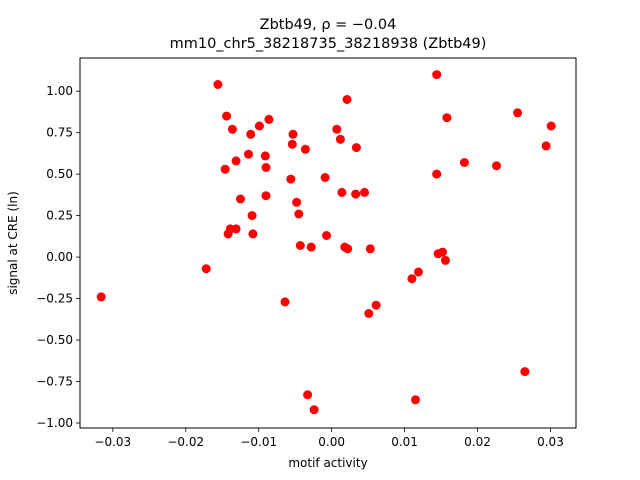 The height and width of the screenshot is (480, 640). What do you see at coordinates (59, 216) in the screenshot?
I see `y-tick-label: 0.25` at bounding box center [59, 216].